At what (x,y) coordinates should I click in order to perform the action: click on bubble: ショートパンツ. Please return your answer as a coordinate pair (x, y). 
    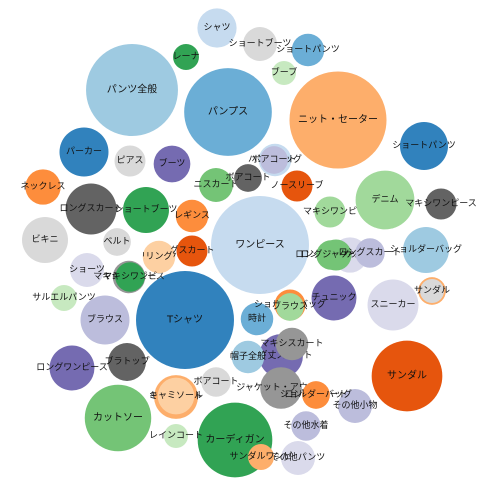
    Looking at the image, I should click on (424, 146).